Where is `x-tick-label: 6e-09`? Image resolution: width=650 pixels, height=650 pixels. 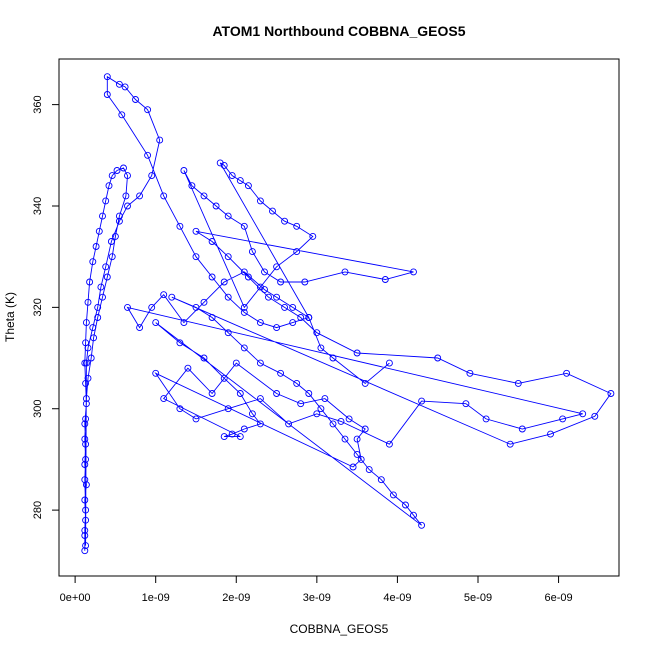
x-tick-label: 6e-09 is located at coordinates (558, 598).